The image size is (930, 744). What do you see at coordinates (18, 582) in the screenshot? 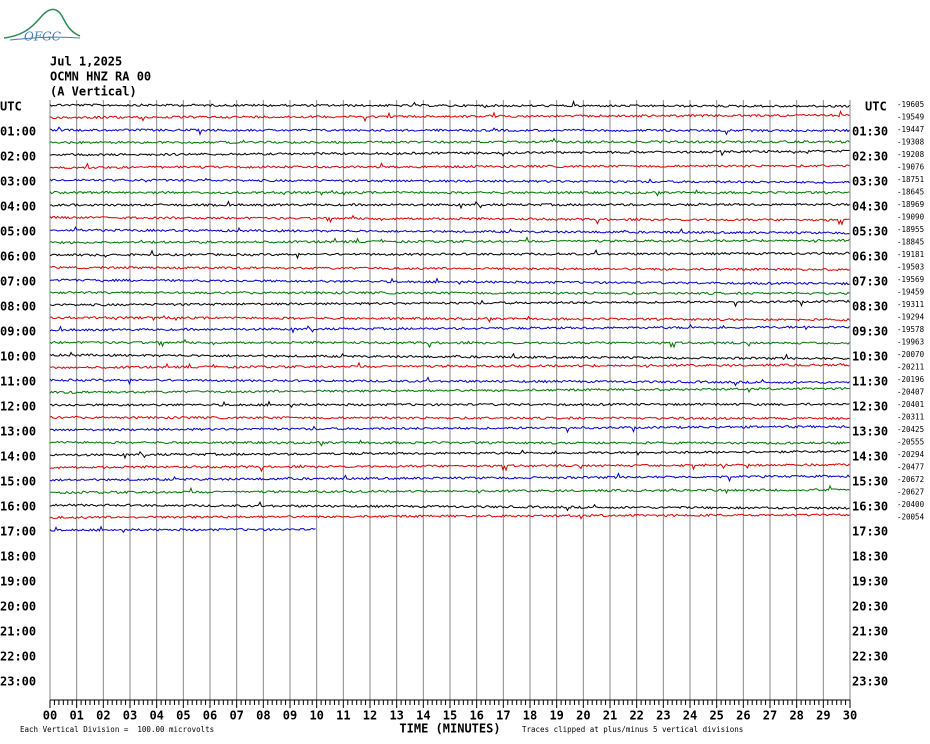
I see `left-time-label: 19:00` at bounding box center [18, 582].